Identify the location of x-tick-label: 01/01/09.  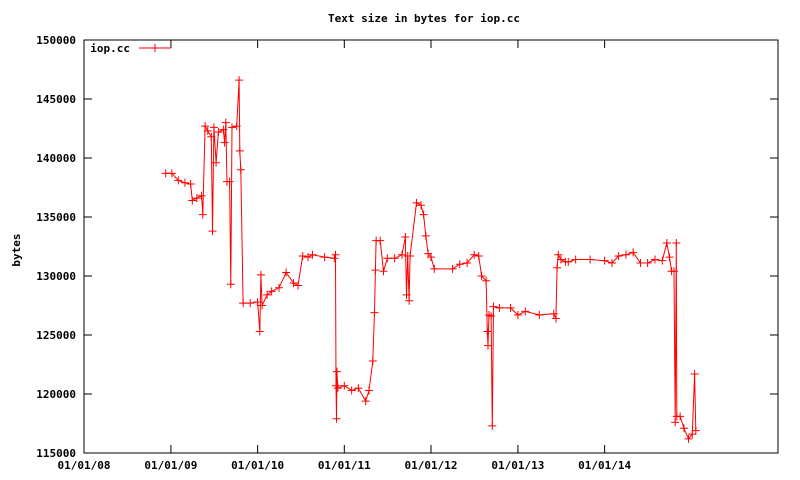
(170, 465).